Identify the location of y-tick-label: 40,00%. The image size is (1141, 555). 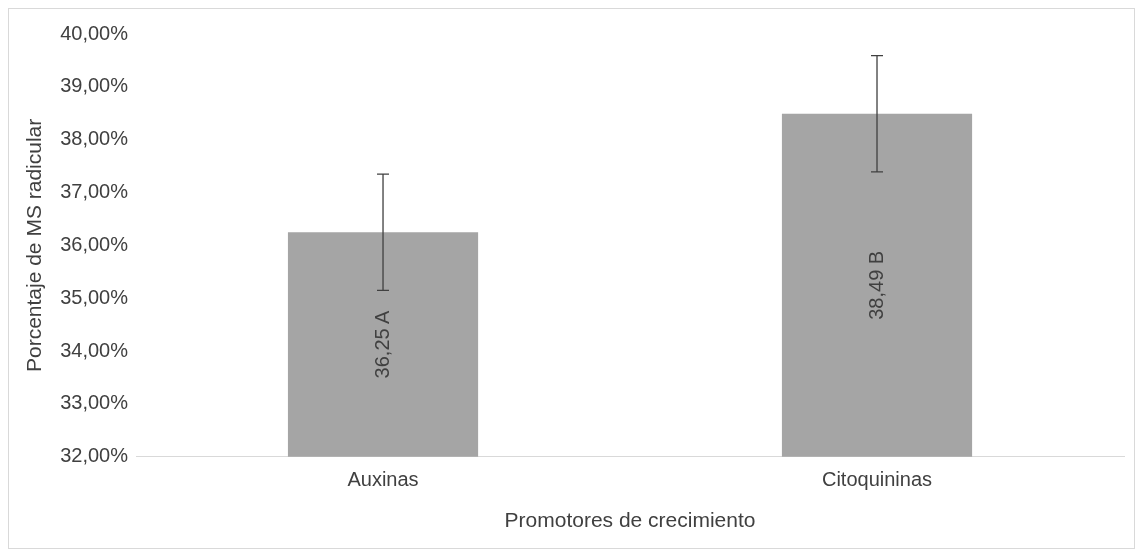
(94, 32).